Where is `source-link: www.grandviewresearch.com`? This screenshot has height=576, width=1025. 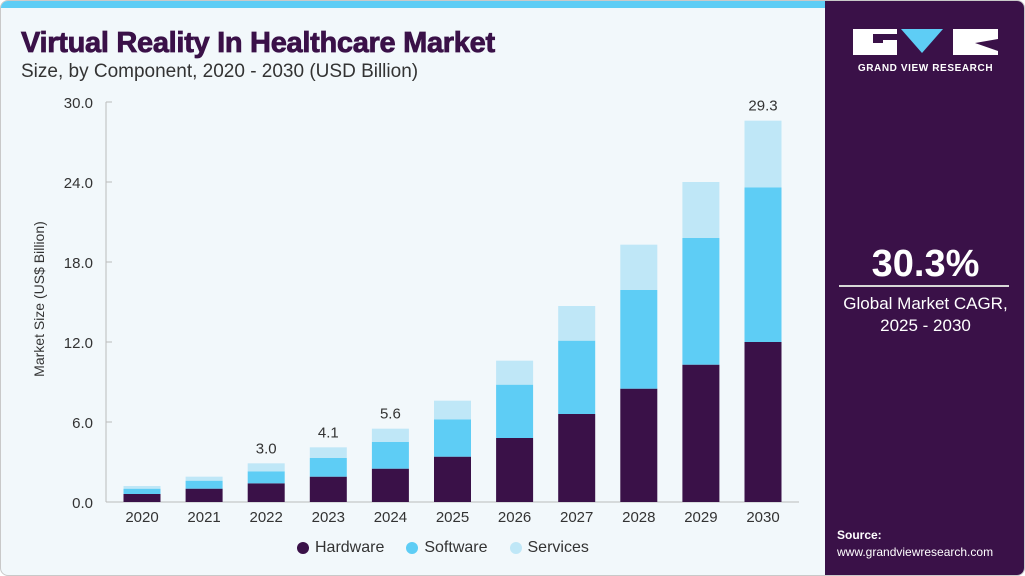
source-link: www.grandviewresearch.com is located at coordinates (915, 552).